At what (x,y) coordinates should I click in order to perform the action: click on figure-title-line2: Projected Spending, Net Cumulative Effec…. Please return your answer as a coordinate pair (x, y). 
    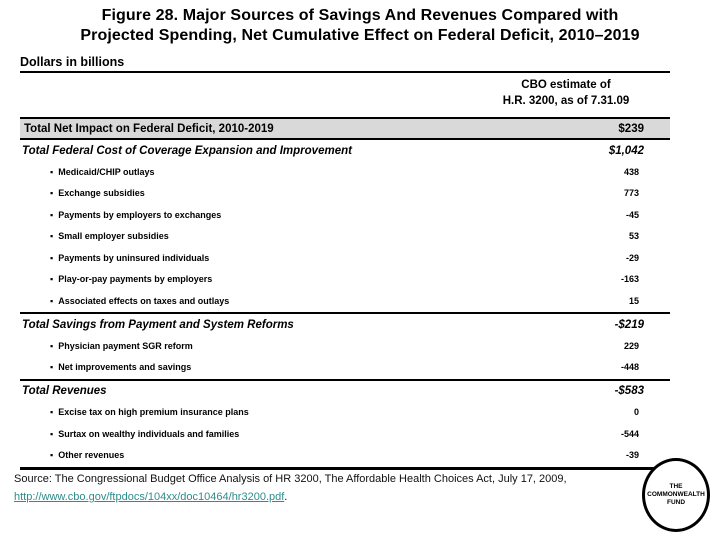
    Looking at the image, I should click on (360, 35).